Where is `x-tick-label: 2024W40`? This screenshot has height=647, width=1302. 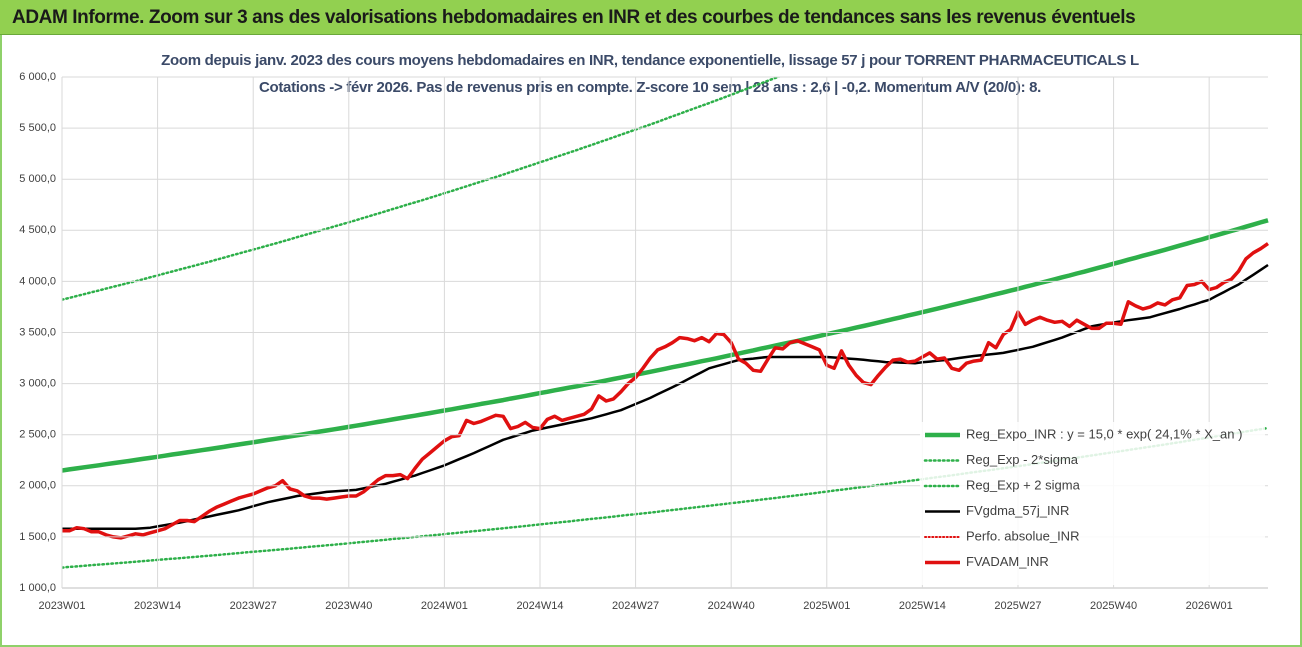 x-tick-label: 2024W40 is located at coordinates (731, 606).